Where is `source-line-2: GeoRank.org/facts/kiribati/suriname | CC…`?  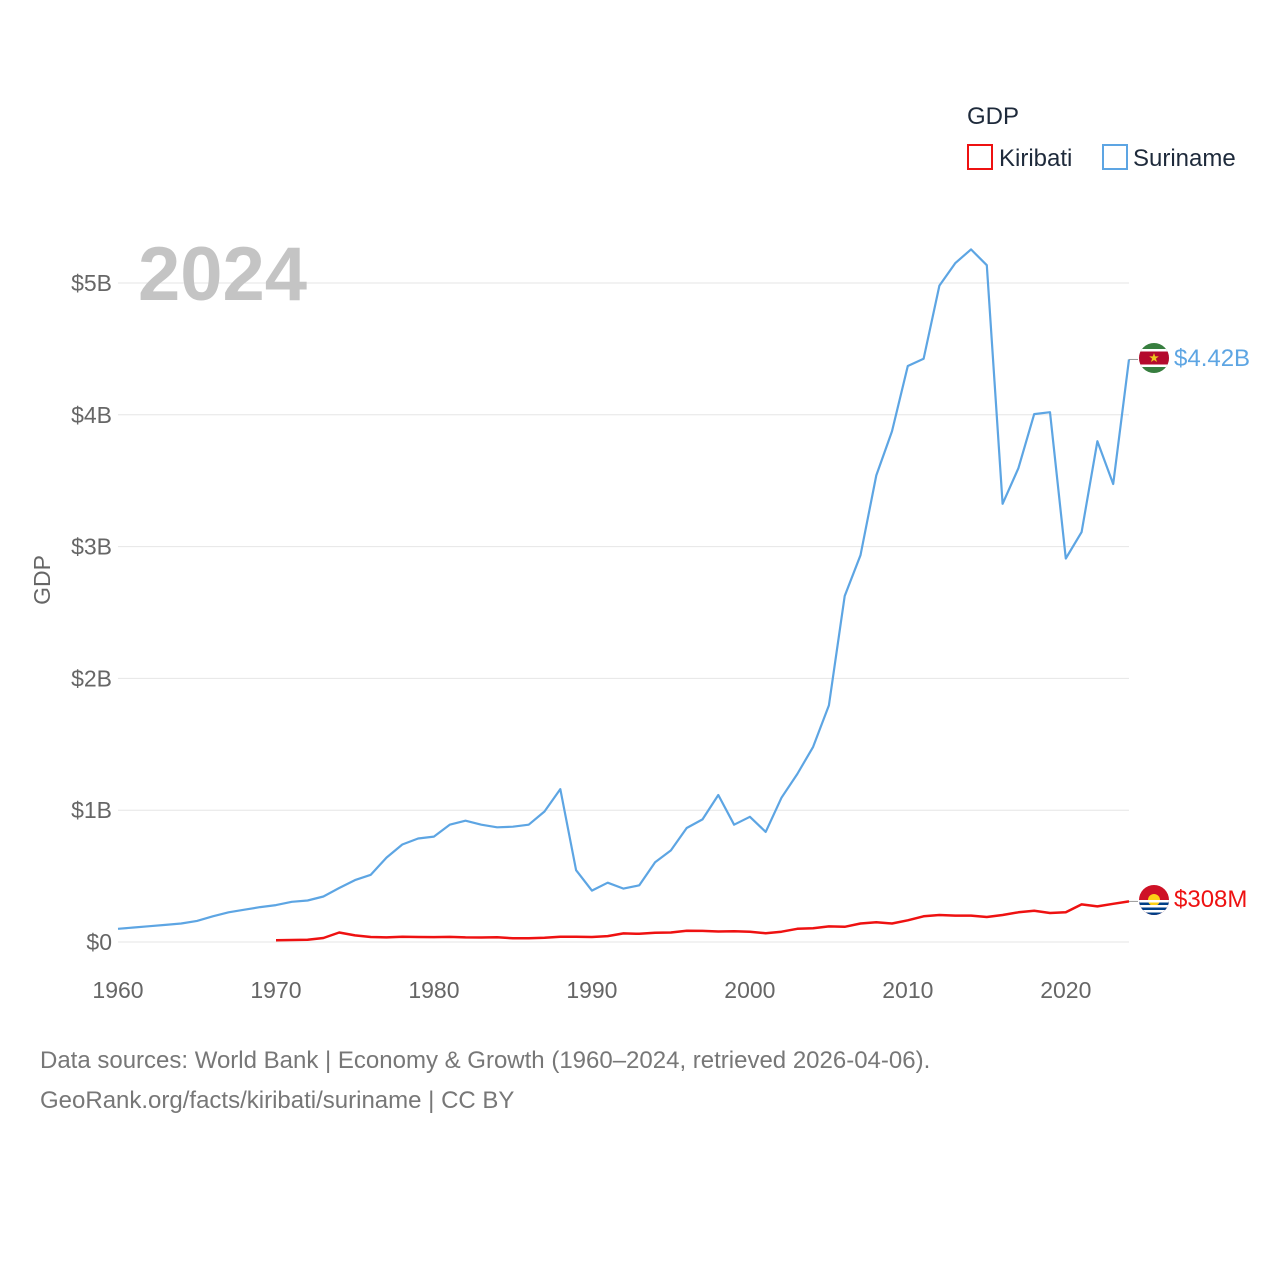 source-line-2: GeoRank.org/facts/kiribati/suriname | CC… is located at coordinates (277, 1100).